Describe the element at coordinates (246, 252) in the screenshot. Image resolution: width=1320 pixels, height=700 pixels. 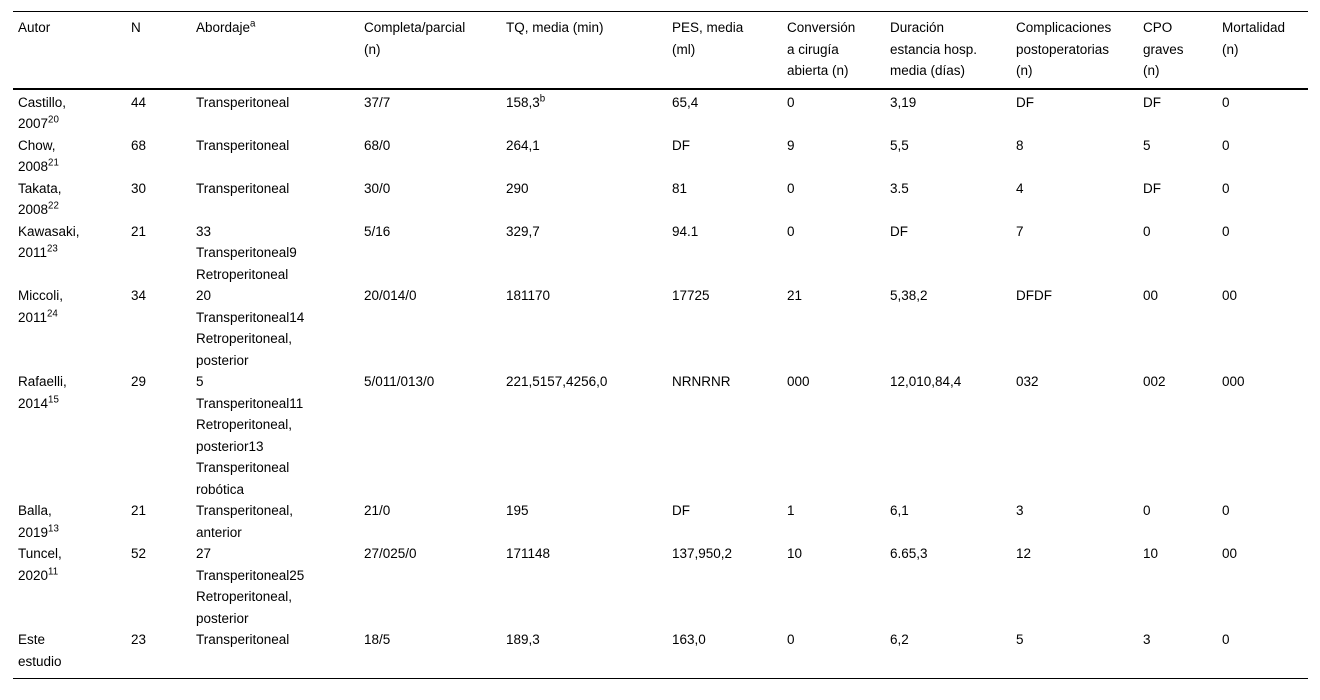
I see `table-cell: 33 Transperitoneal9 Retroperitoneal` at that location.